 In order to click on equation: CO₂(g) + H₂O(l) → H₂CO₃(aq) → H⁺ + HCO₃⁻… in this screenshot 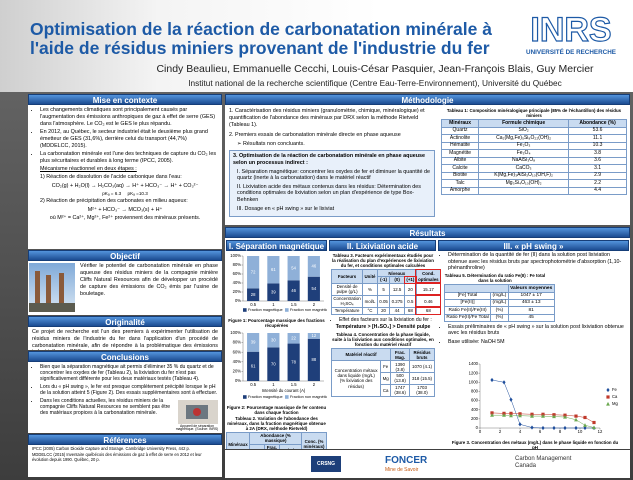, I will do `click(125, 185)`.